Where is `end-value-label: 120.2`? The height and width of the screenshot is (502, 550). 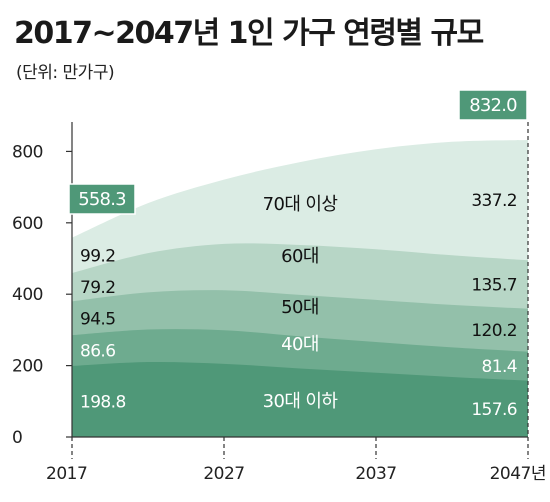
end-value-label: 120.2 is located at coordinates (494, 331).